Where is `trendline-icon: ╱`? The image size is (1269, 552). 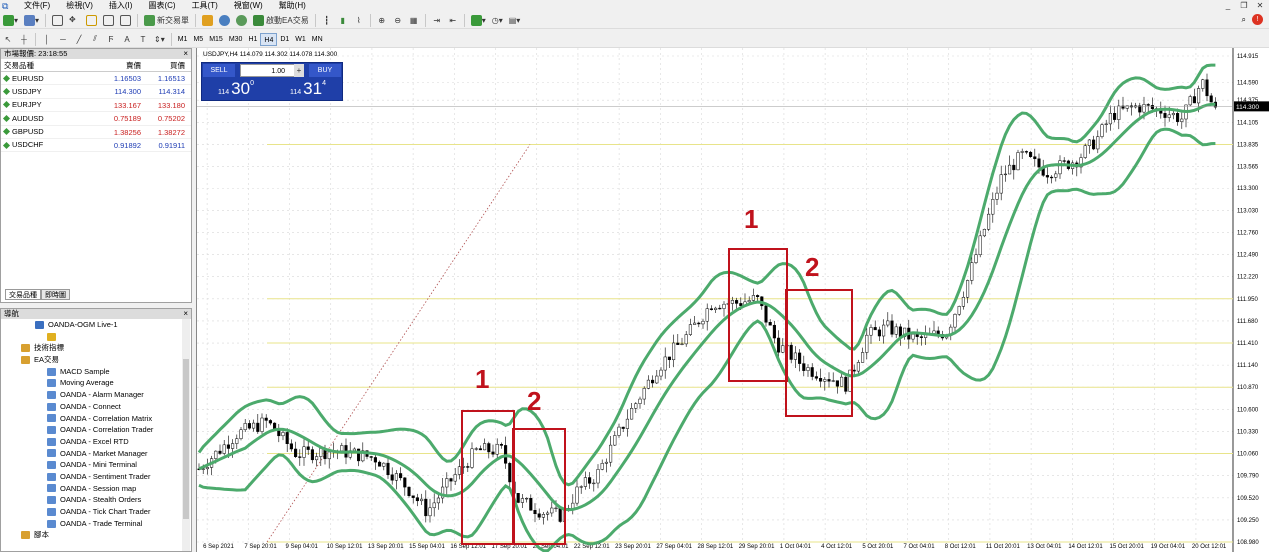 trendline-icon: ╱ is located at coordinates (79, 39).